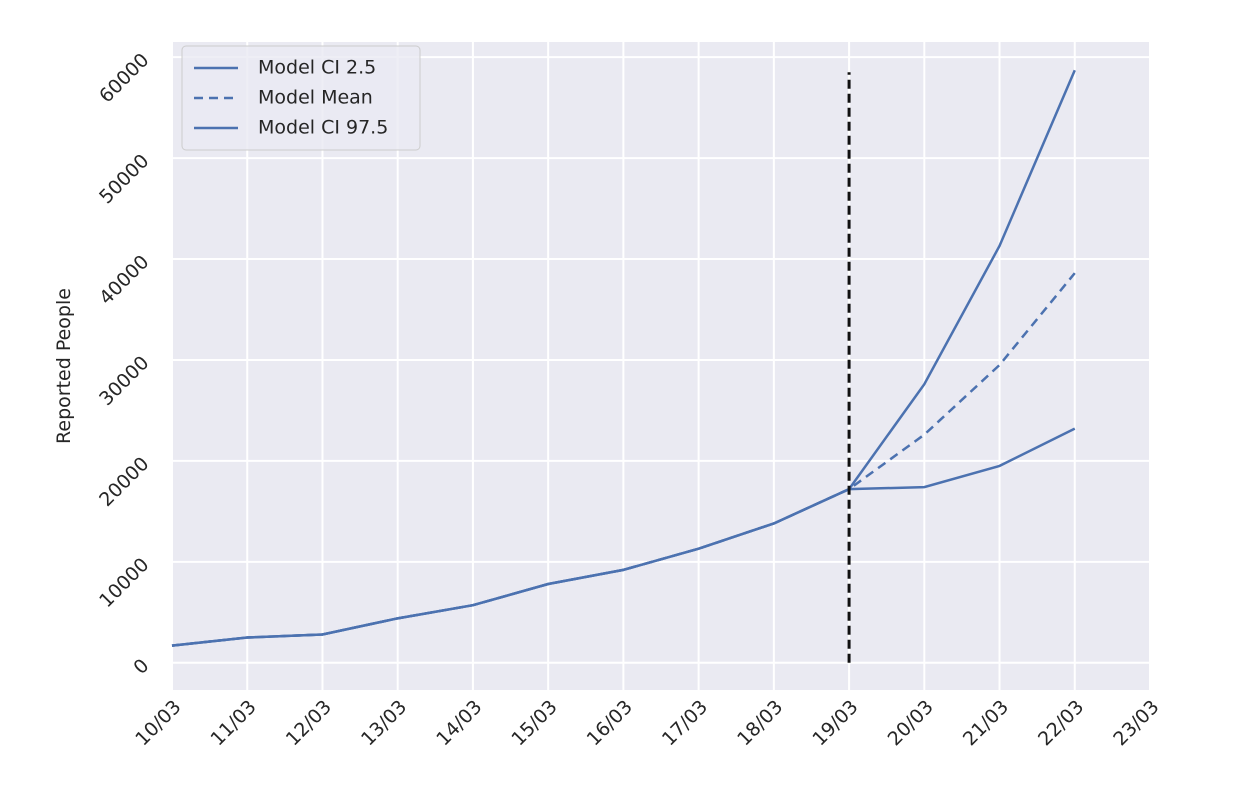 The height and width of the screenshot is (790, 1237). Describe the element at coordinates (534, 723) in the screenshot. I see `x-tick-label: 15/03` at that location.